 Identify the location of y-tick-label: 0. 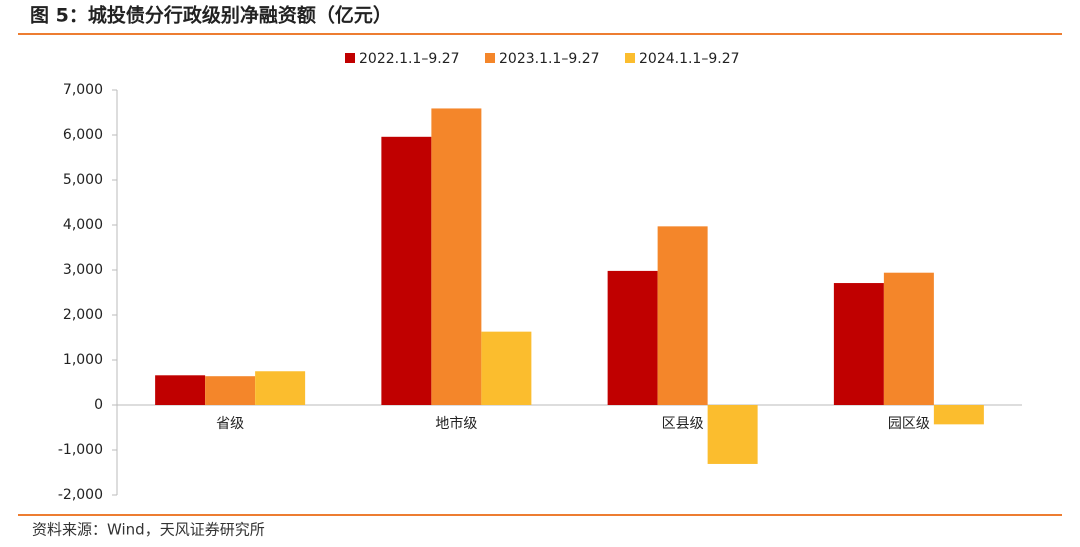
(98, 405).